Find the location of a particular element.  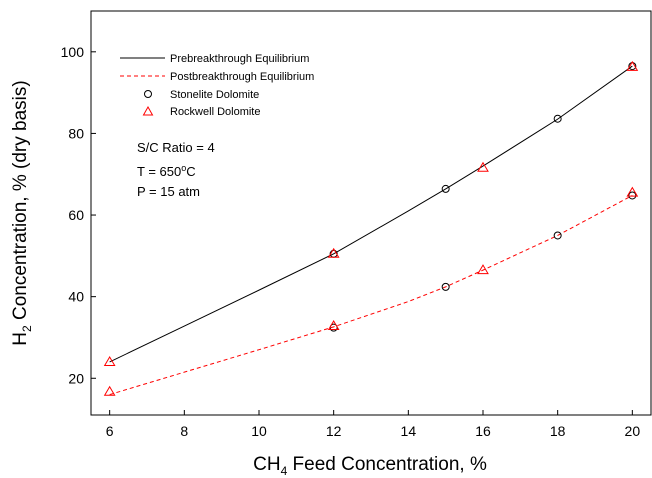

x-axis-title: CH4 Feed Concentration, % is located at coordinates (370, 466).